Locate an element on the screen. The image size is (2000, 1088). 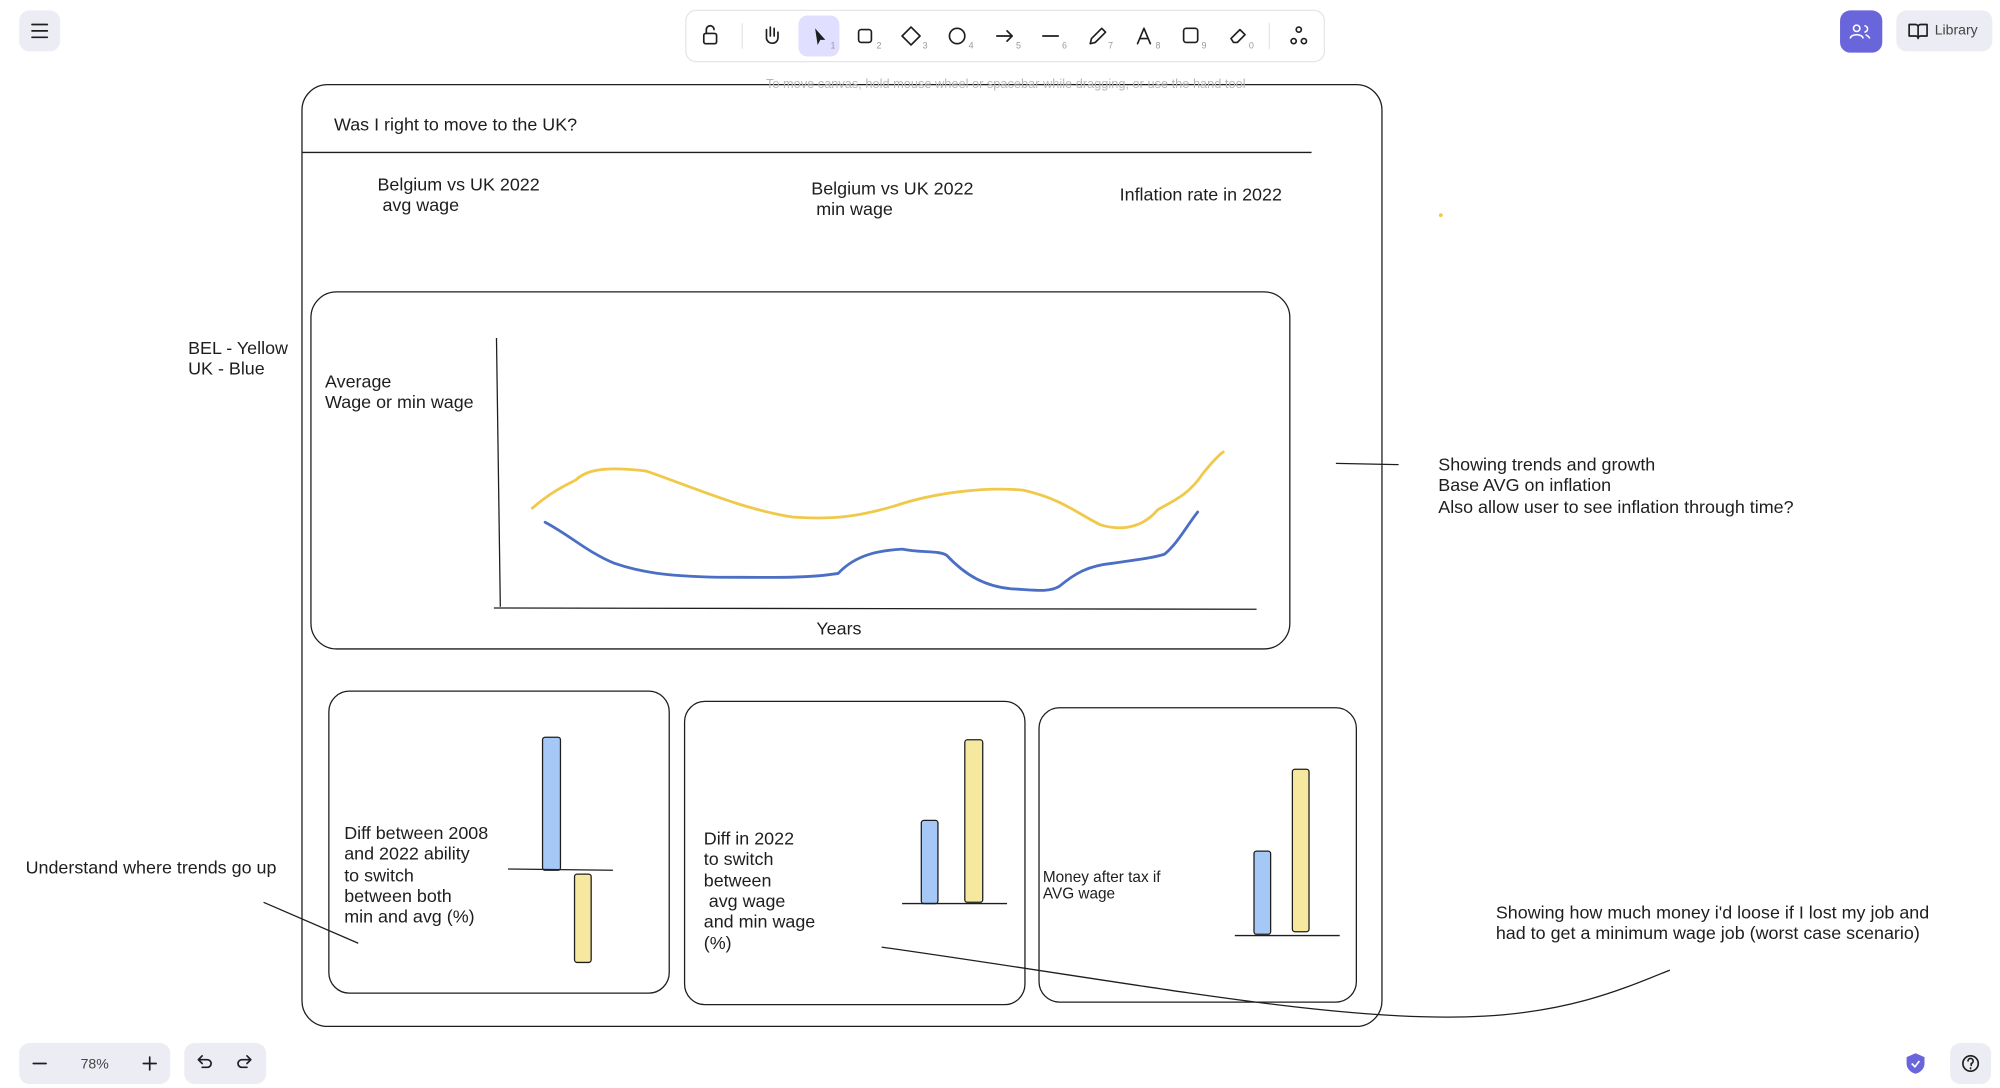
baseline is located at coordinates (560, 869).